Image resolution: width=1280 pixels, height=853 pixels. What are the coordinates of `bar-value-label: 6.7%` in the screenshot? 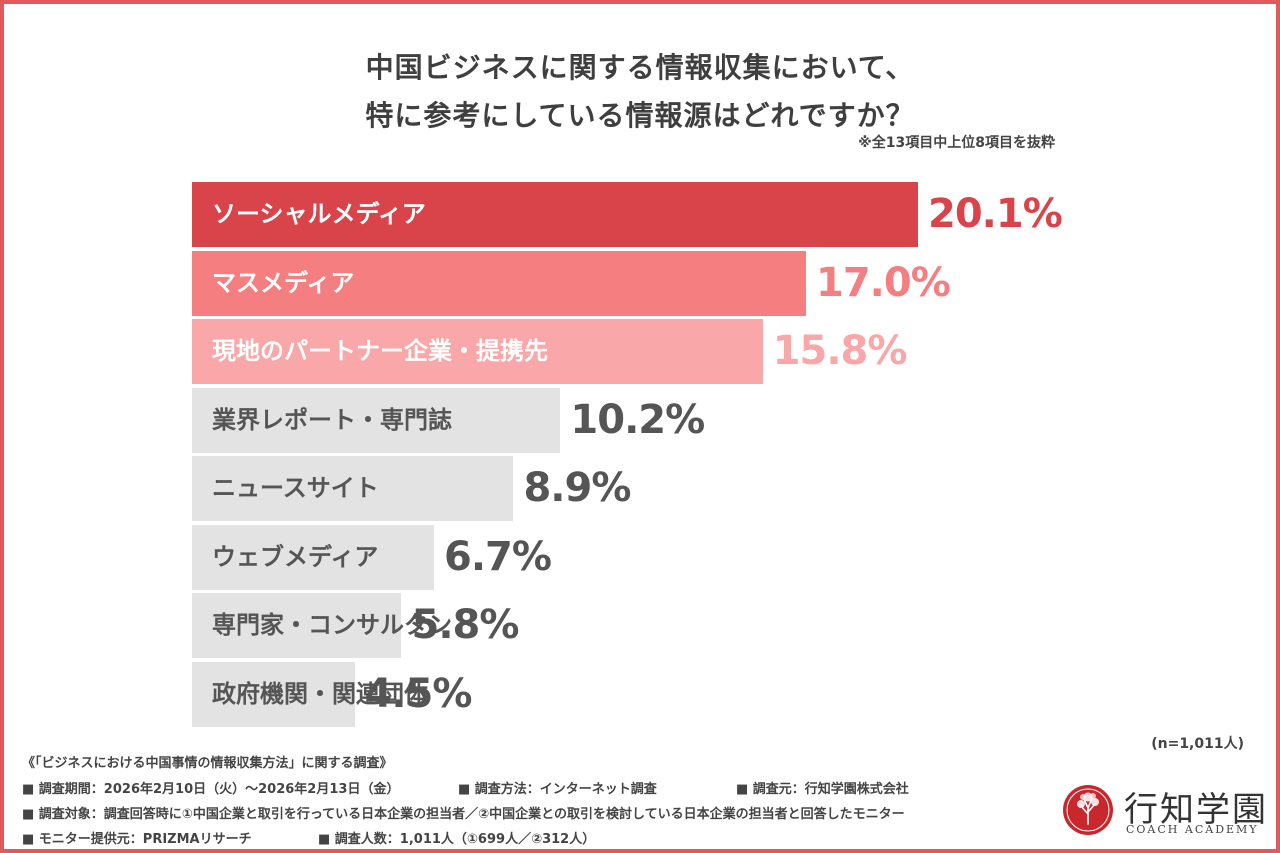 It's located at (498, 556).